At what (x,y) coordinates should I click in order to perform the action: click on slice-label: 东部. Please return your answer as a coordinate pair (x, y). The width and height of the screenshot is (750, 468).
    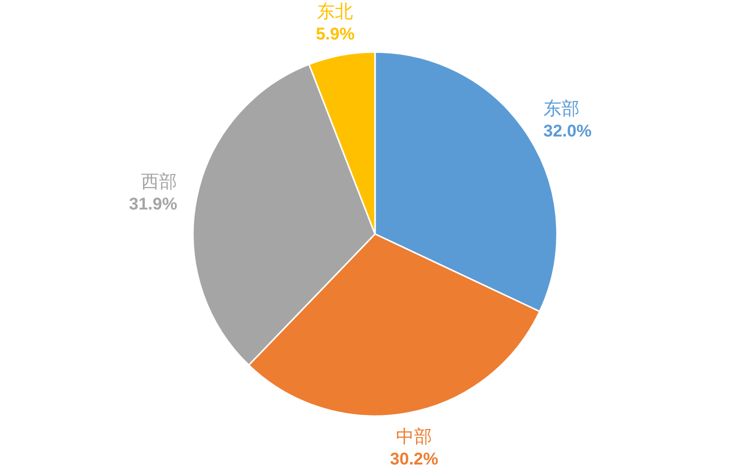
    Looking at the image, I should click on (561, 108).